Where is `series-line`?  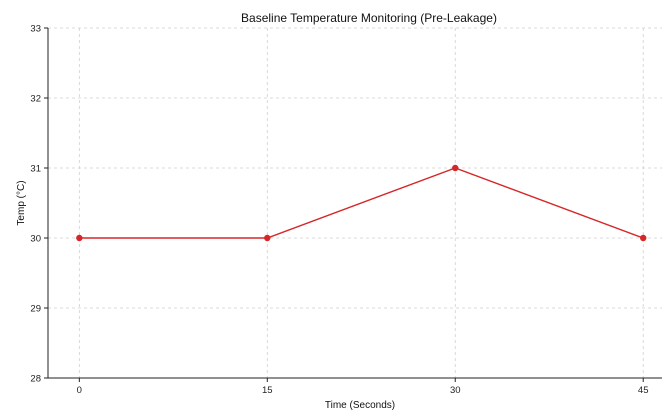 series-line is located at coordinates (361, 203).